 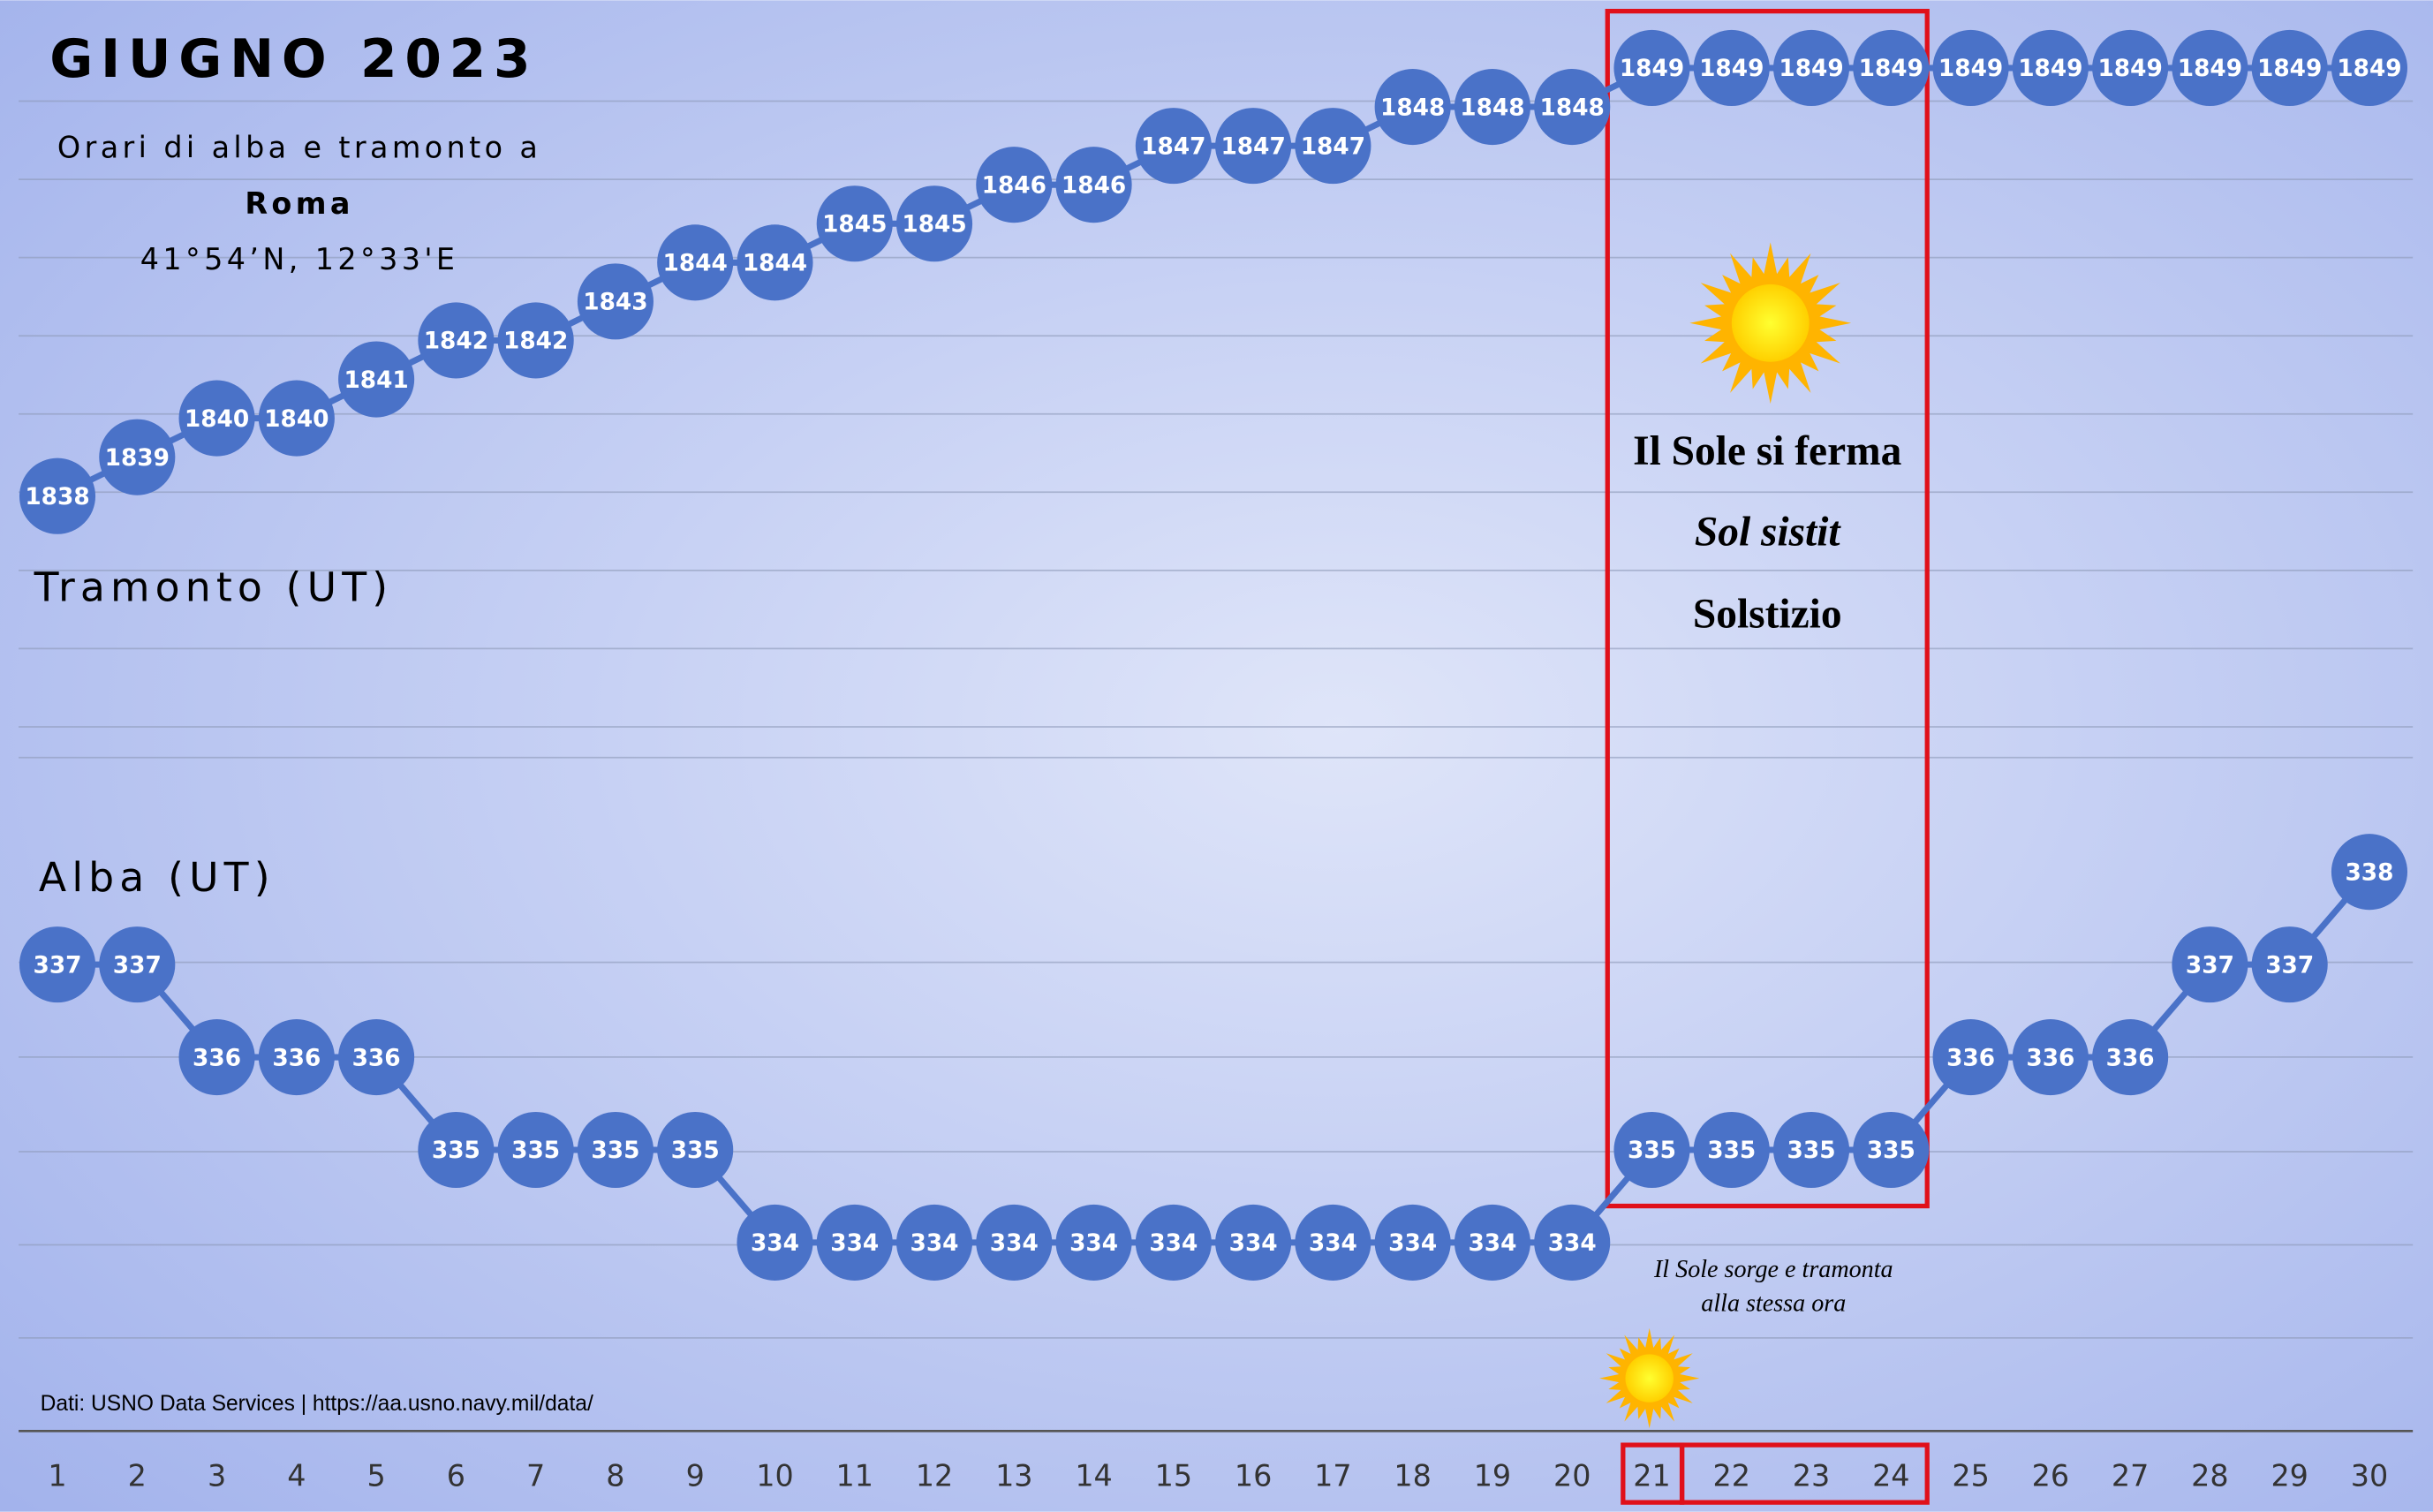 I want to click on x-tick-label: 20, so click(x=1572, y=1476).